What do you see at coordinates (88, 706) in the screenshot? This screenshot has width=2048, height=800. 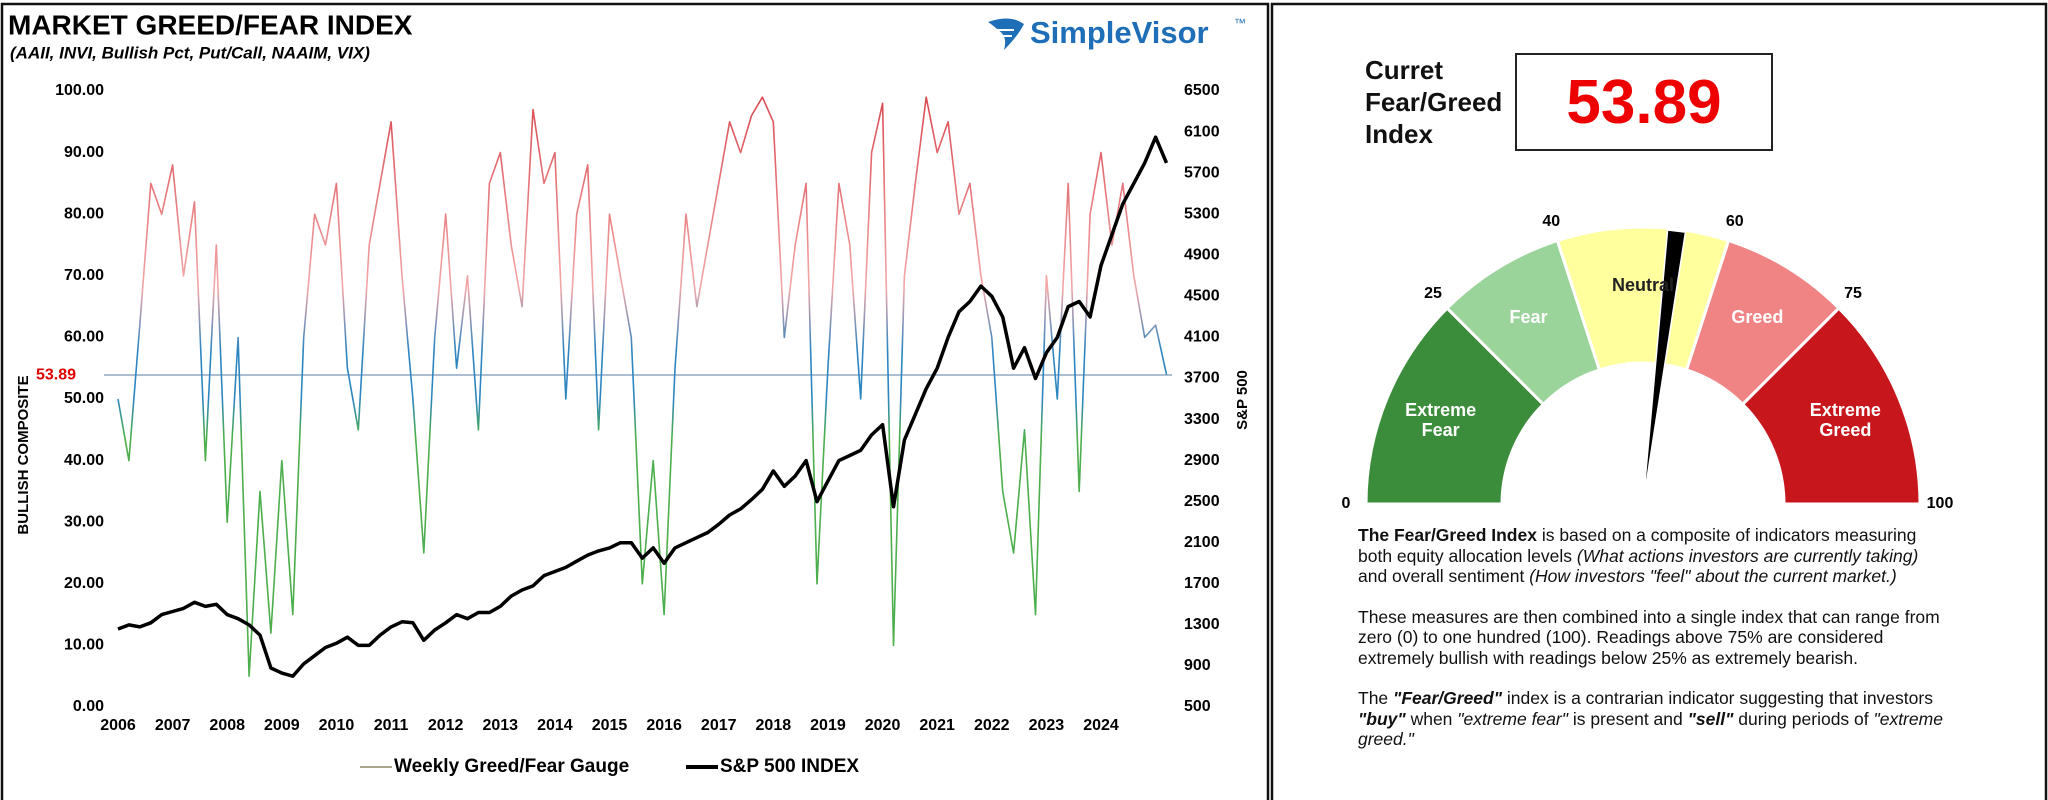 I see `y-tick-label: 0.00` at bounding box center [88, 706].